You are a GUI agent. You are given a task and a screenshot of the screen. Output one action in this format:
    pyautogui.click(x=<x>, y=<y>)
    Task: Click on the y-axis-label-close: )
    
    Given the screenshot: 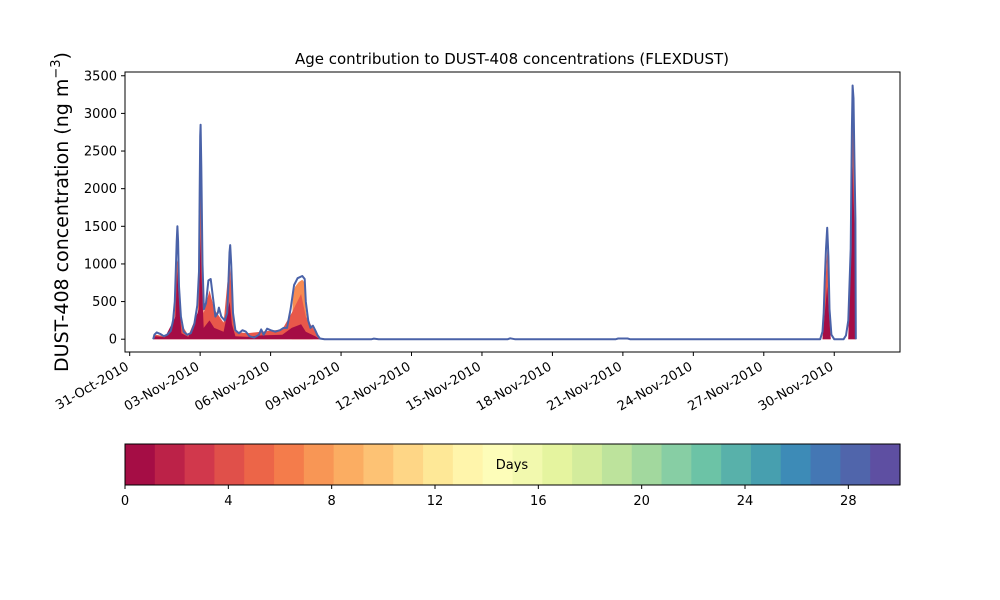 What is the action you would take?
    pyautogui.click(x=62, y=55)
    